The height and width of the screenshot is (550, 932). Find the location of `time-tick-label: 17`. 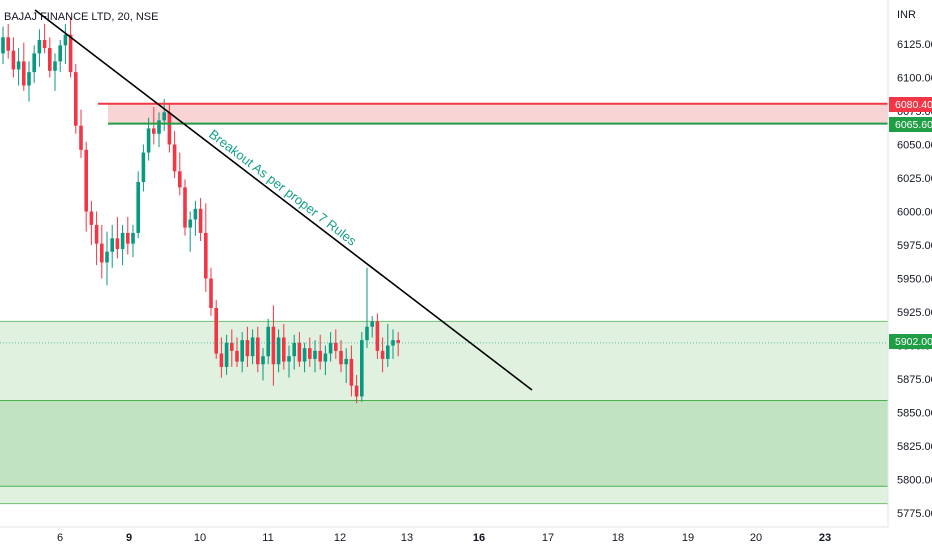

time-tick-label: 17 is located at coordinates (548, 538).